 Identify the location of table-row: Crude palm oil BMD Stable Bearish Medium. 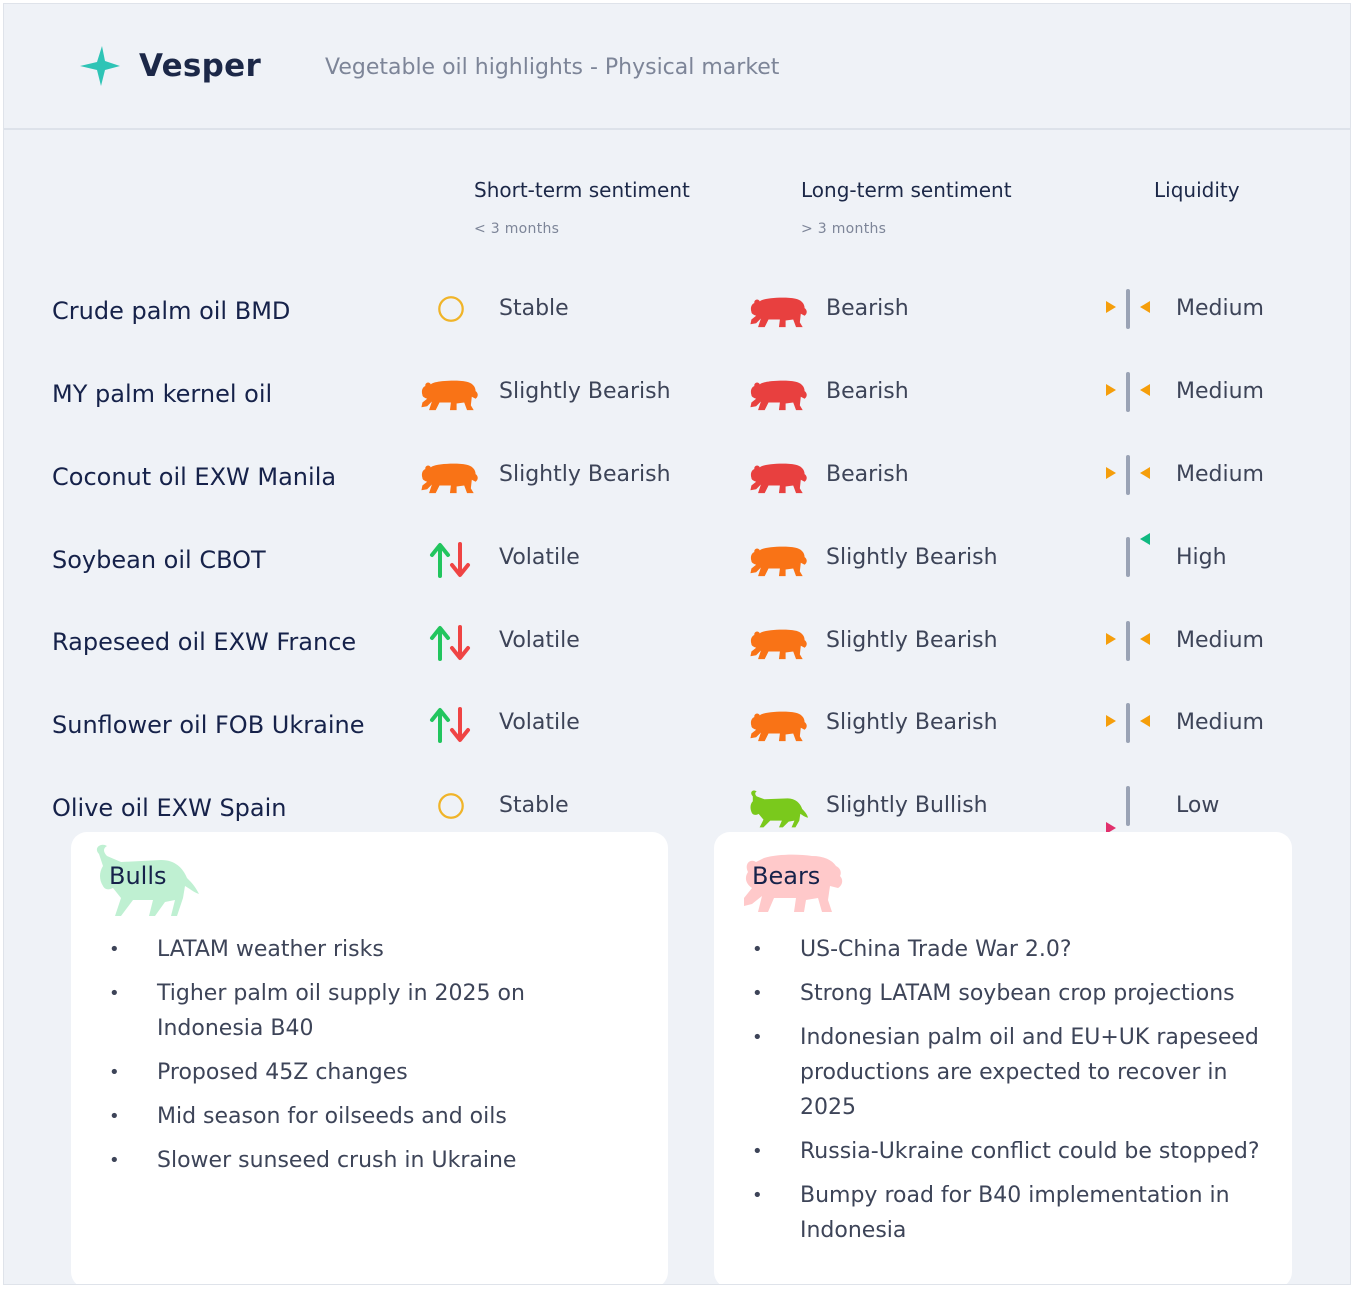
(677, 314).